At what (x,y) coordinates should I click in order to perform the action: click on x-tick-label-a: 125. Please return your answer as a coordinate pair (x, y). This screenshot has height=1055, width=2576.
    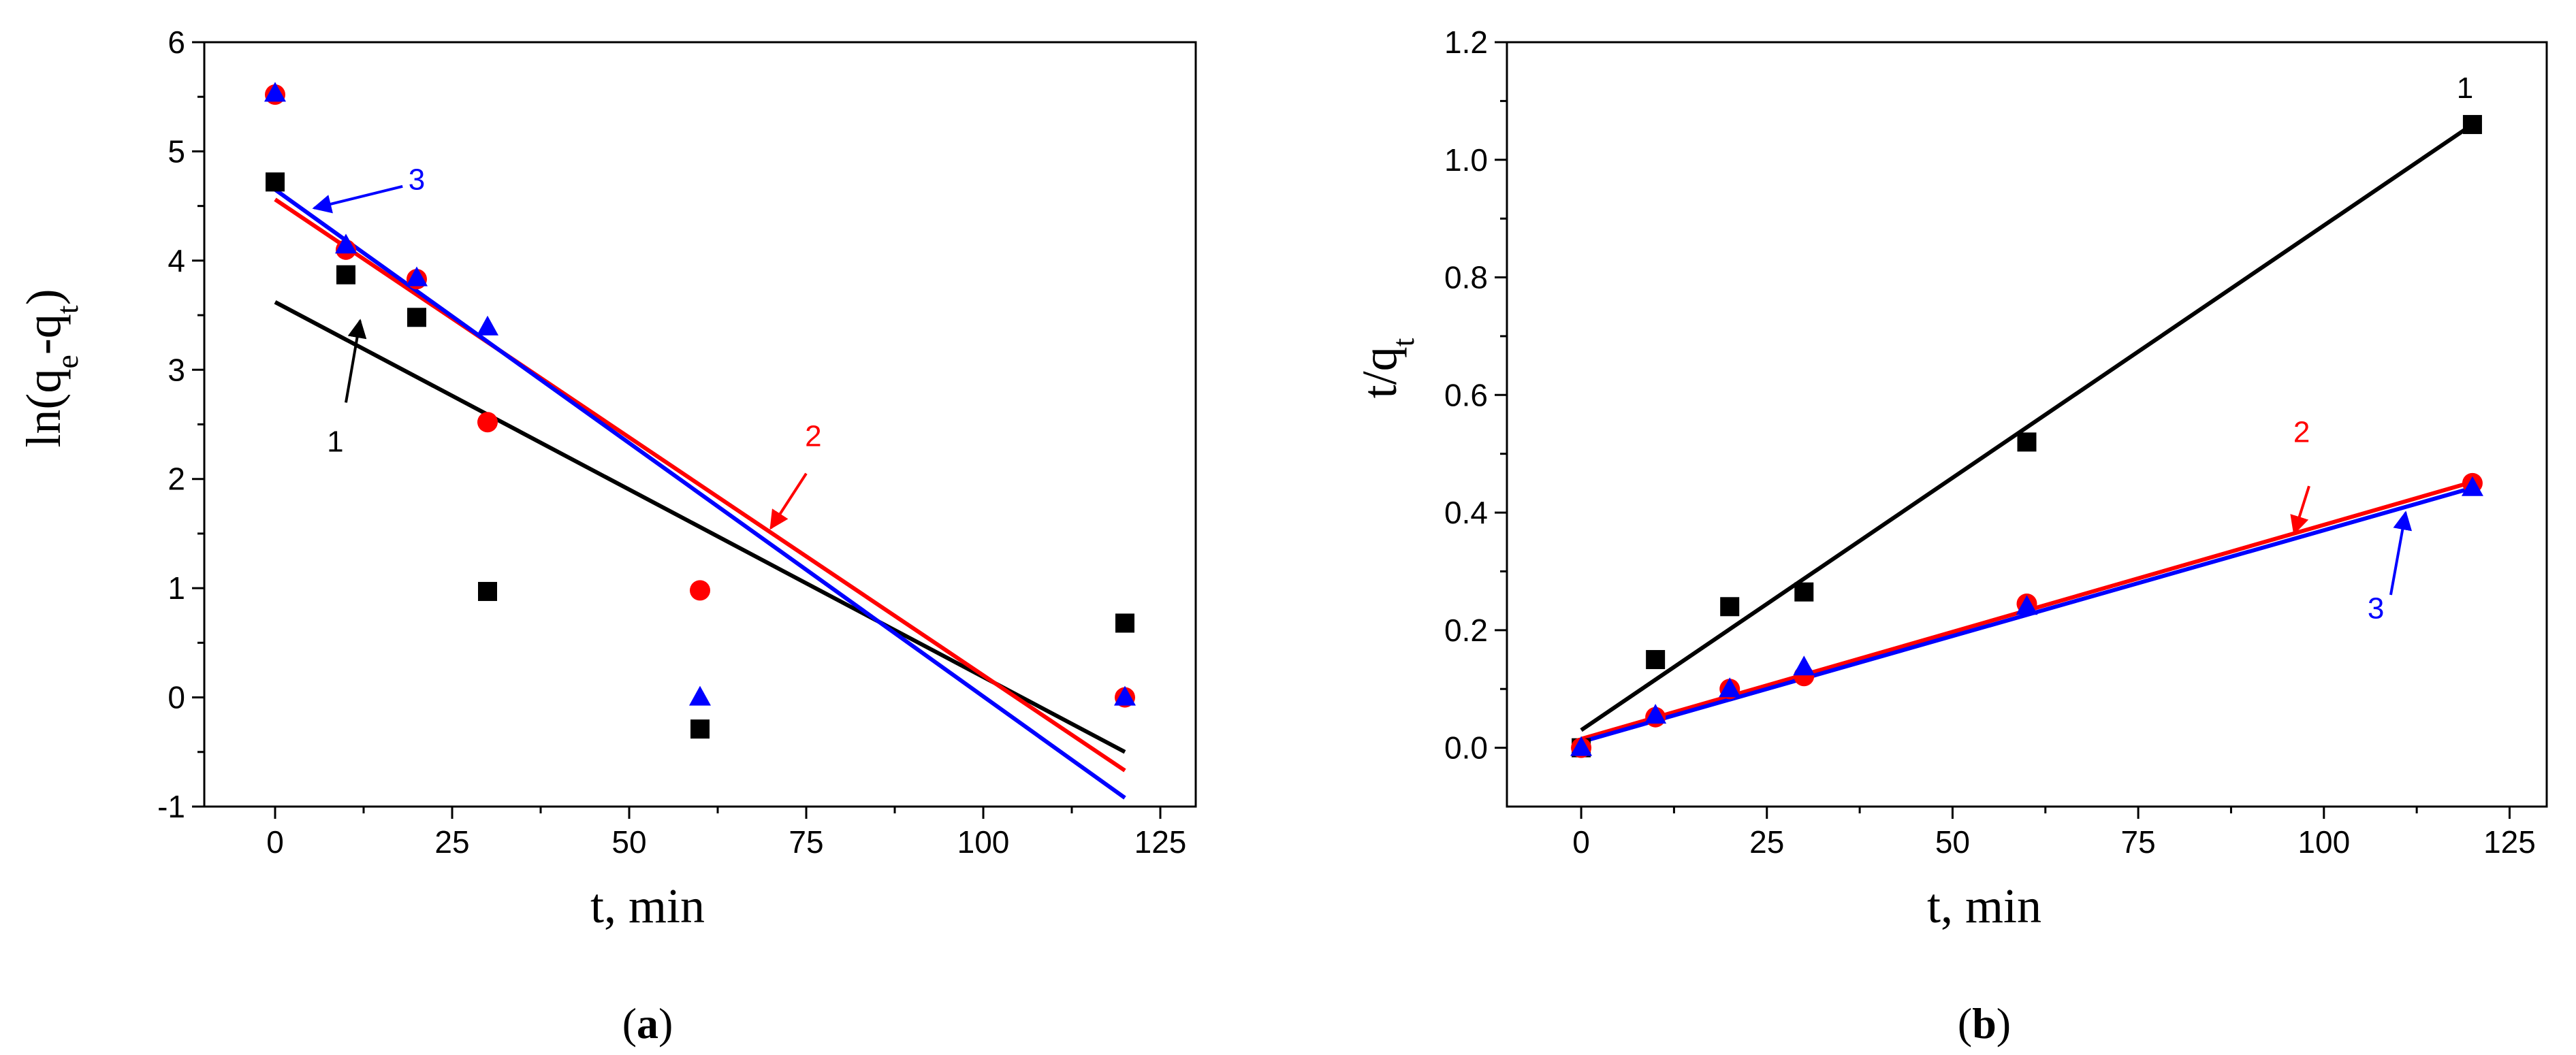
    Looking at the image, I should click on (1160, 842).